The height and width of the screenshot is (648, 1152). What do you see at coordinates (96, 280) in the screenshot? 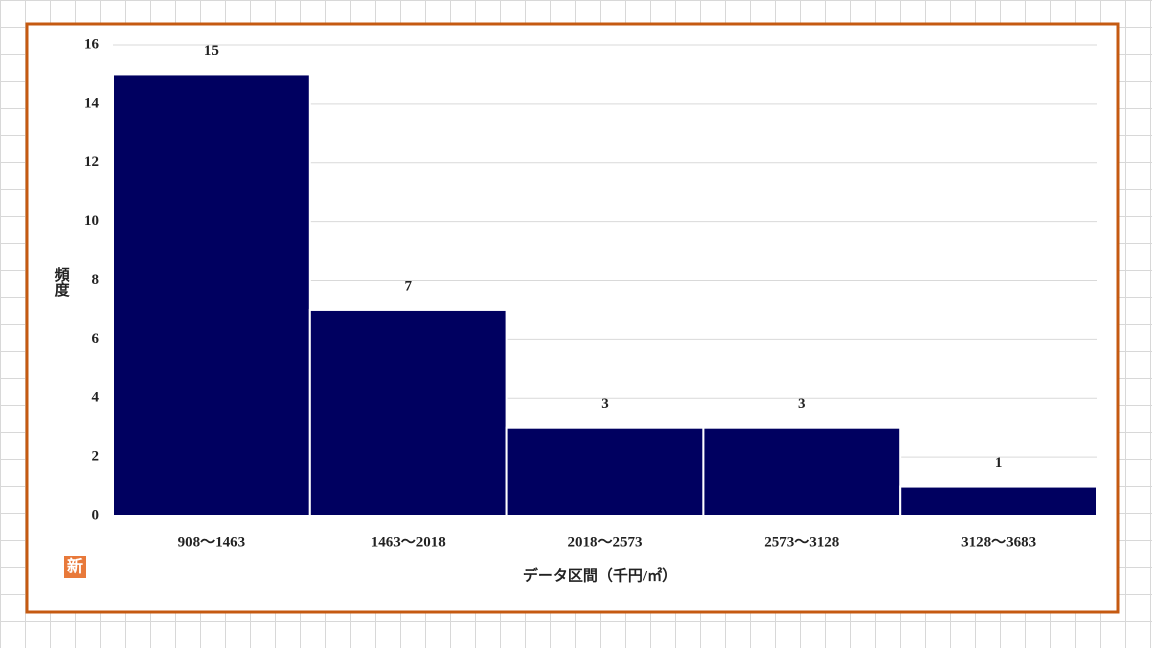
I see `y-tick-label: 8` at bounding box center [96, 280].